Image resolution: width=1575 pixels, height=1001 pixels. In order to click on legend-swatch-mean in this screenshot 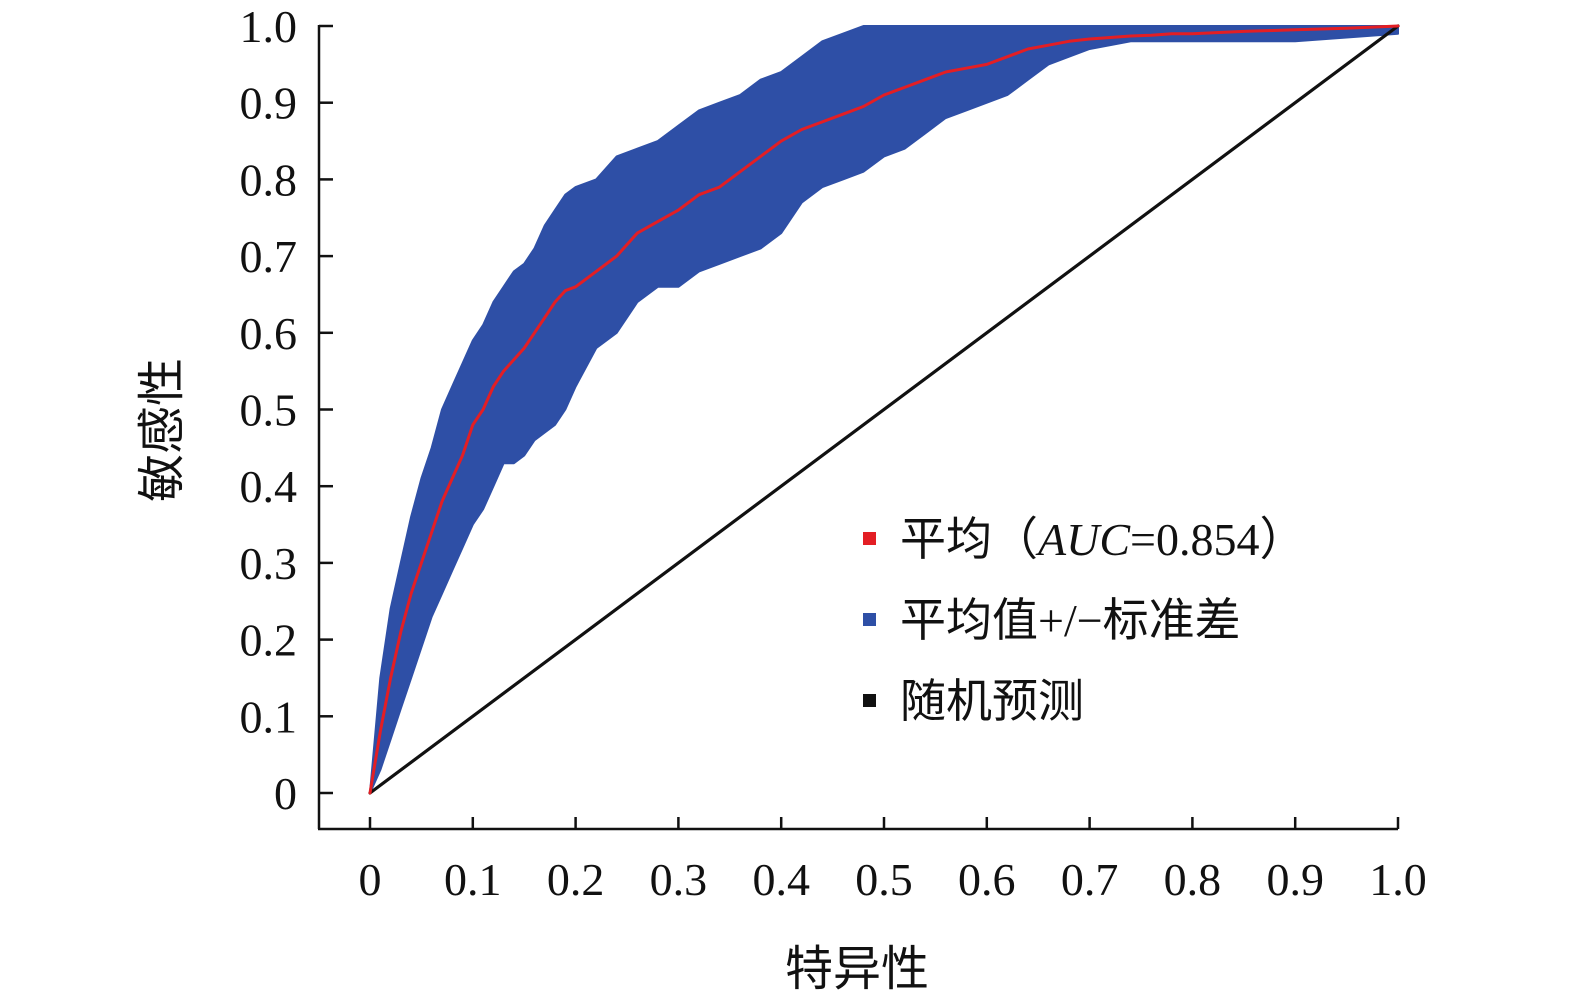, I will do `click(869, 538)`.